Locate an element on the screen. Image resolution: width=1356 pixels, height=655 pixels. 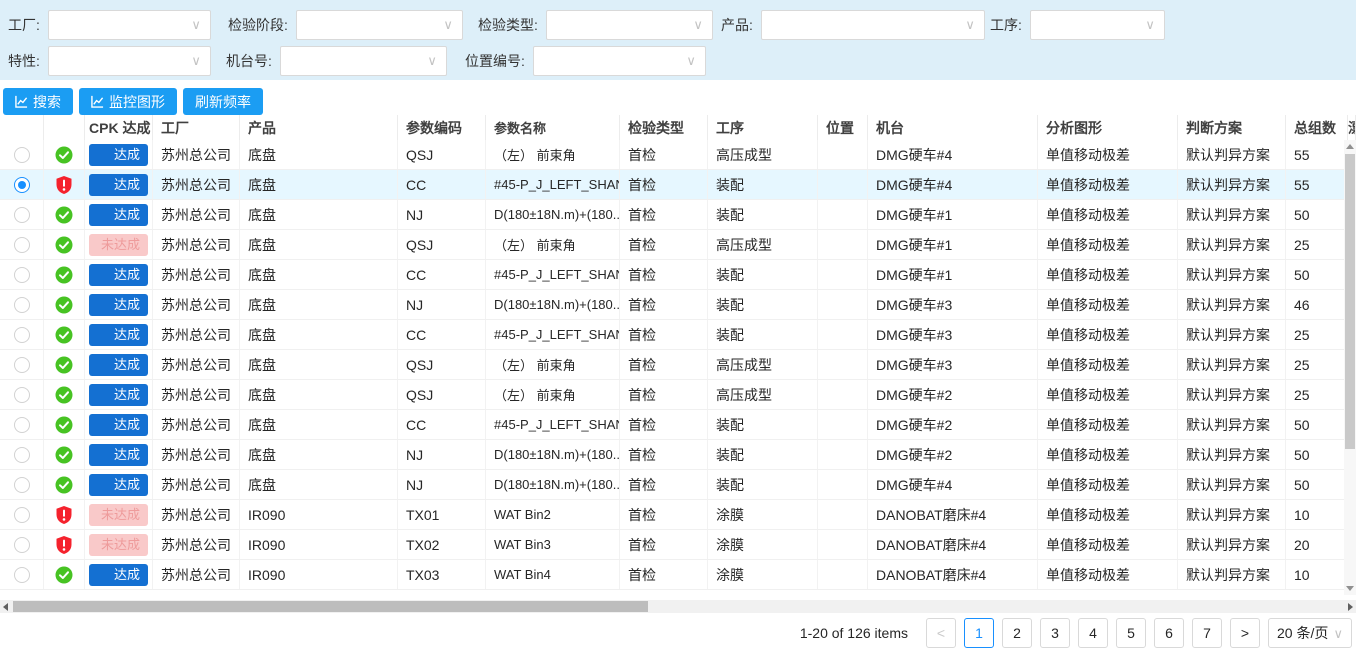
scroll-right-arrow-icon is located at coordinates (1350, 607).